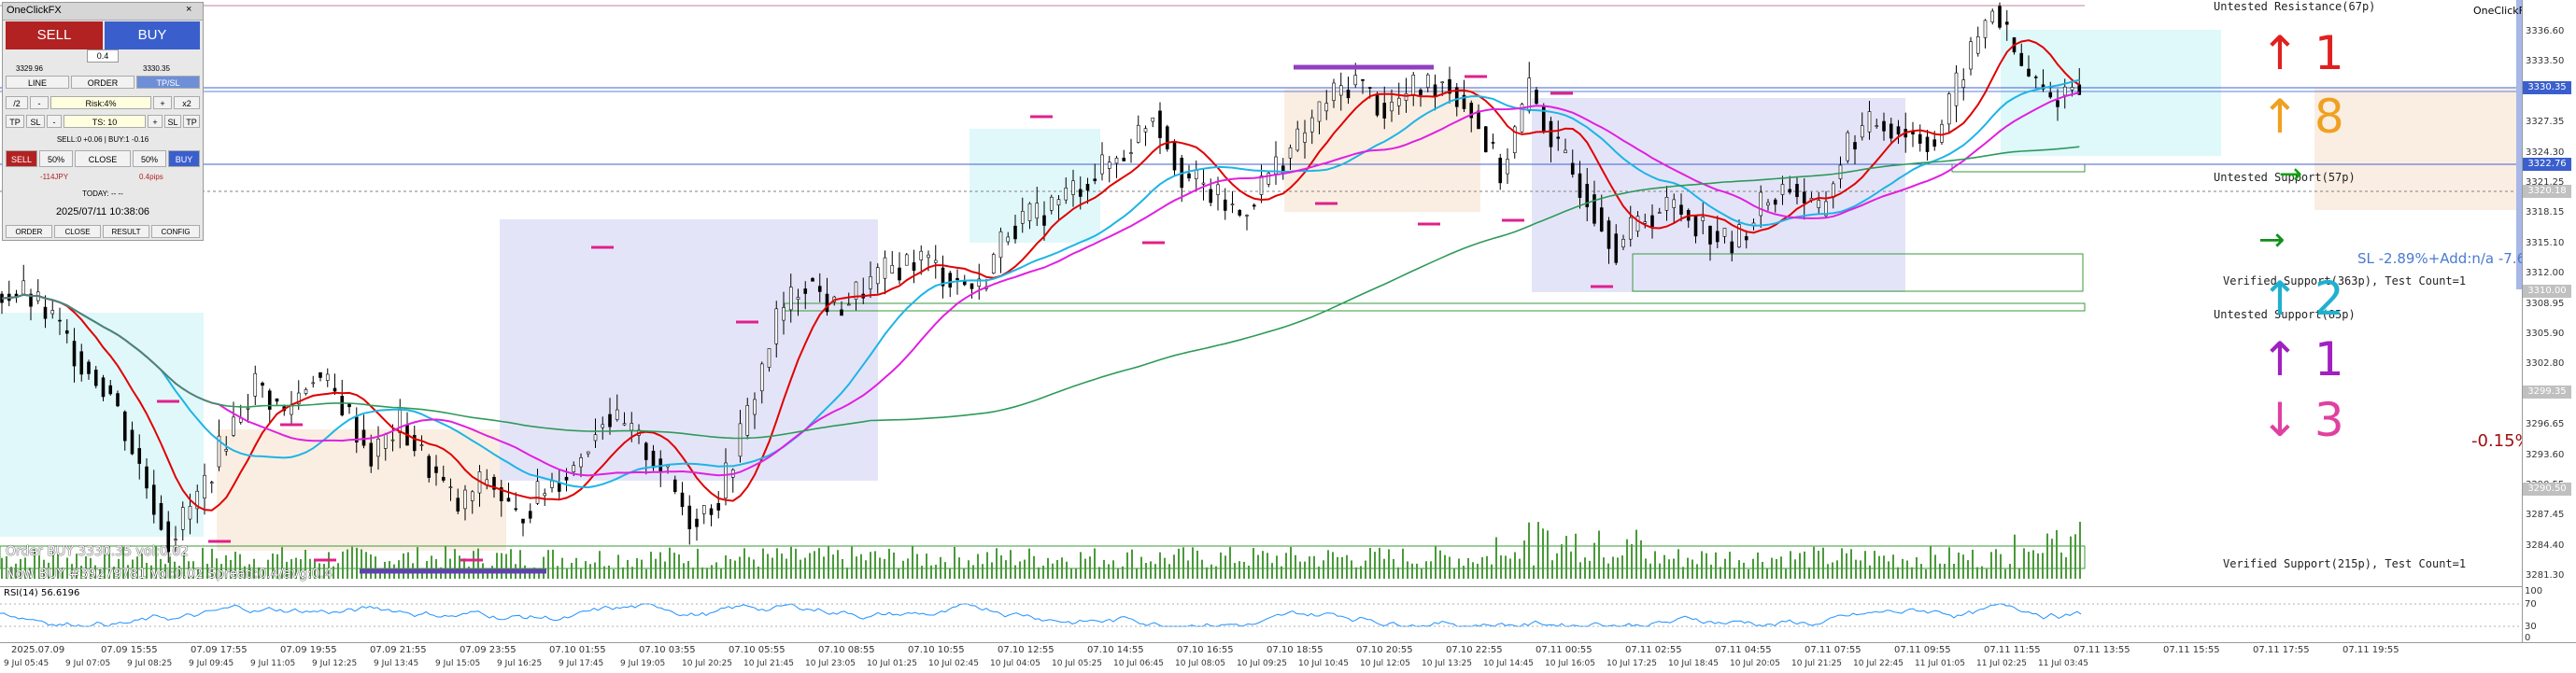 The height and width of the screenshot is (673, 2576). Describe the element at coordinates (35, 121) in the screenshot. I see `sl-button-left: SL` at that location.